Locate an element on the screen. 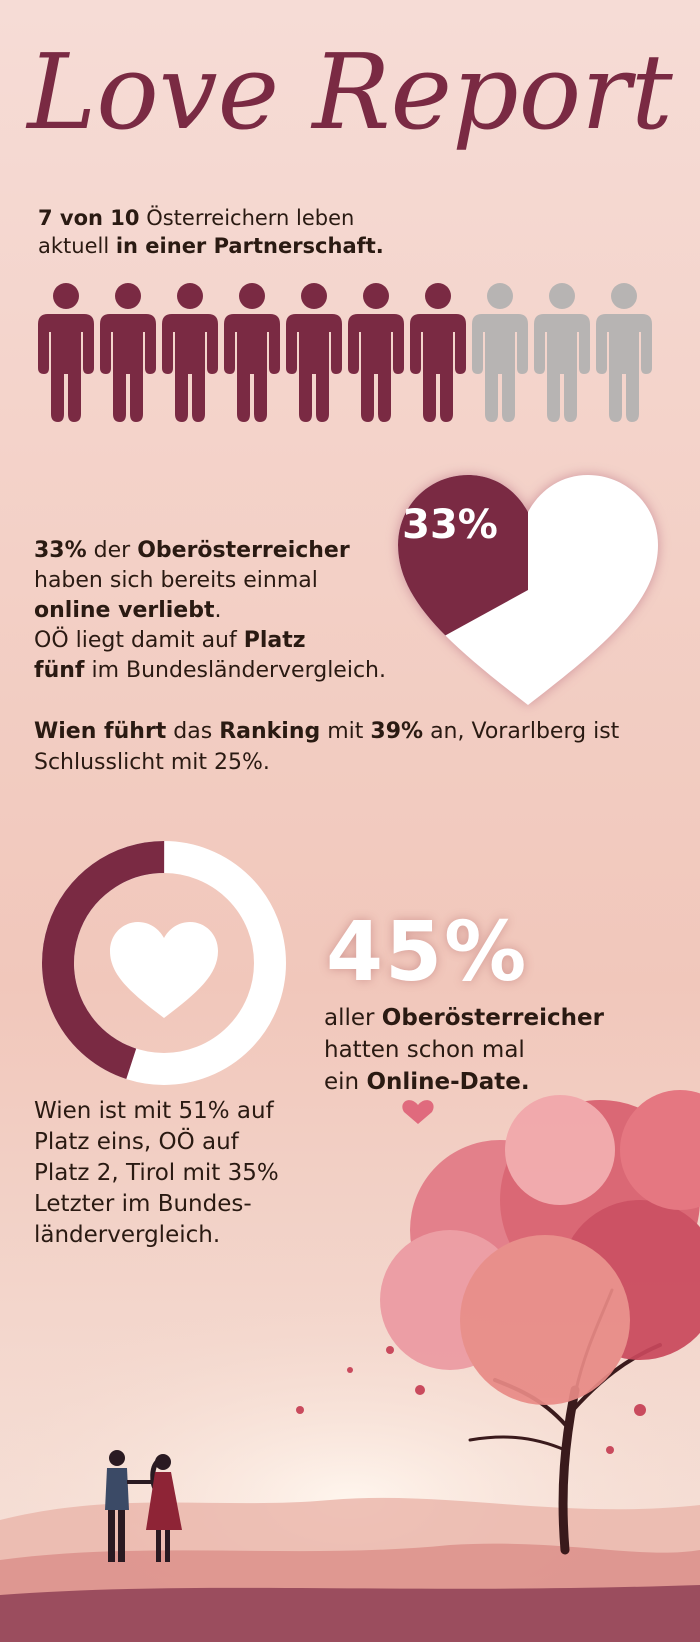  donut-chart is located at coordinates (164, 963).